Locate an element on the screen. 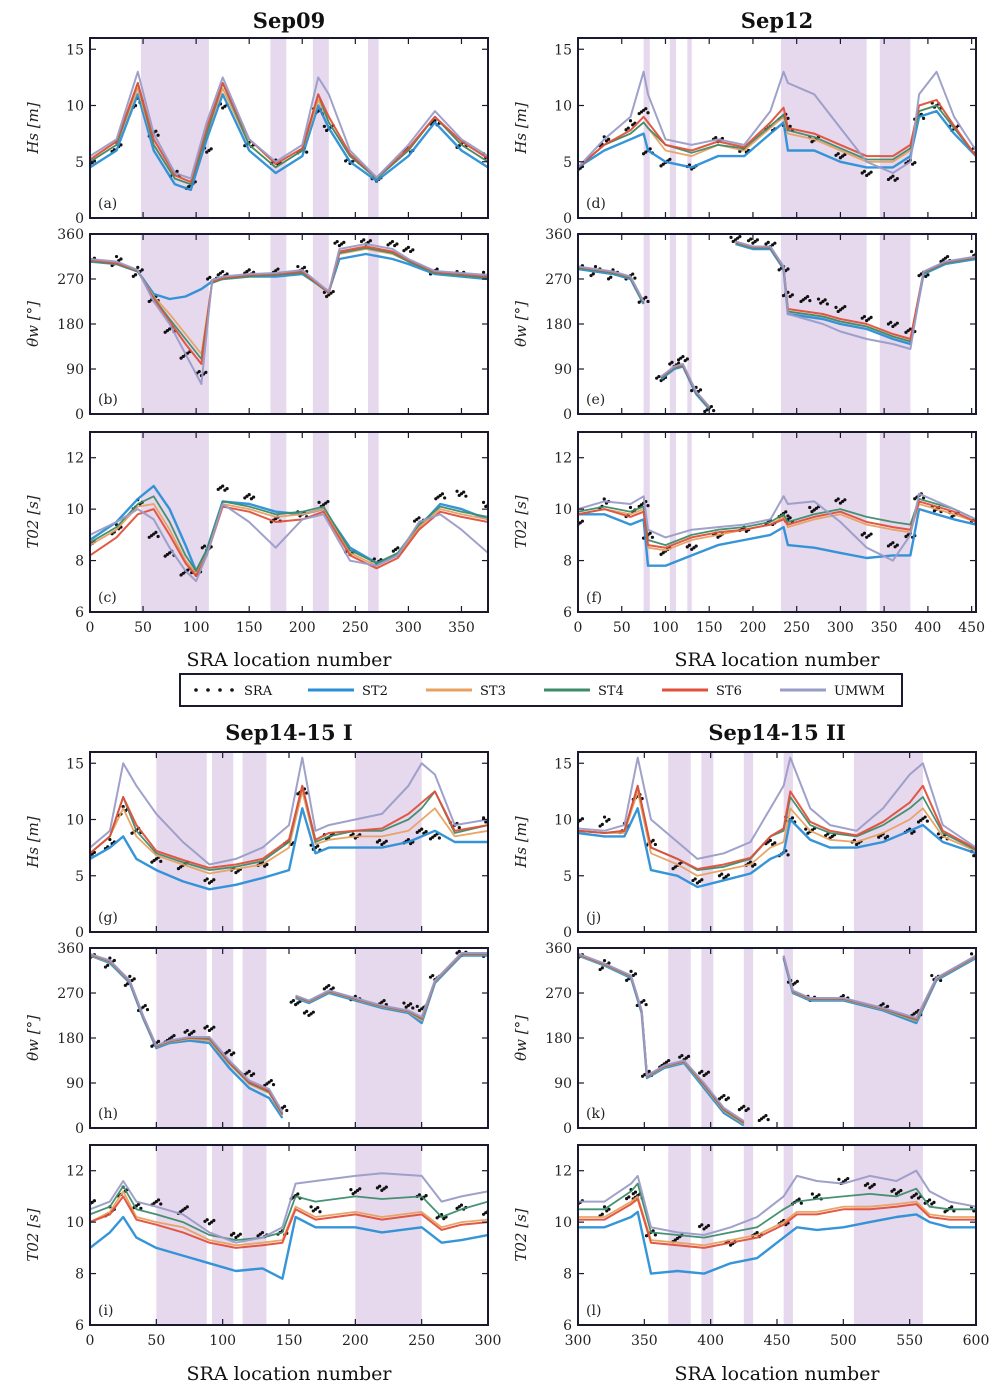  panel-label: (g) is located at coordinates (108, 918).